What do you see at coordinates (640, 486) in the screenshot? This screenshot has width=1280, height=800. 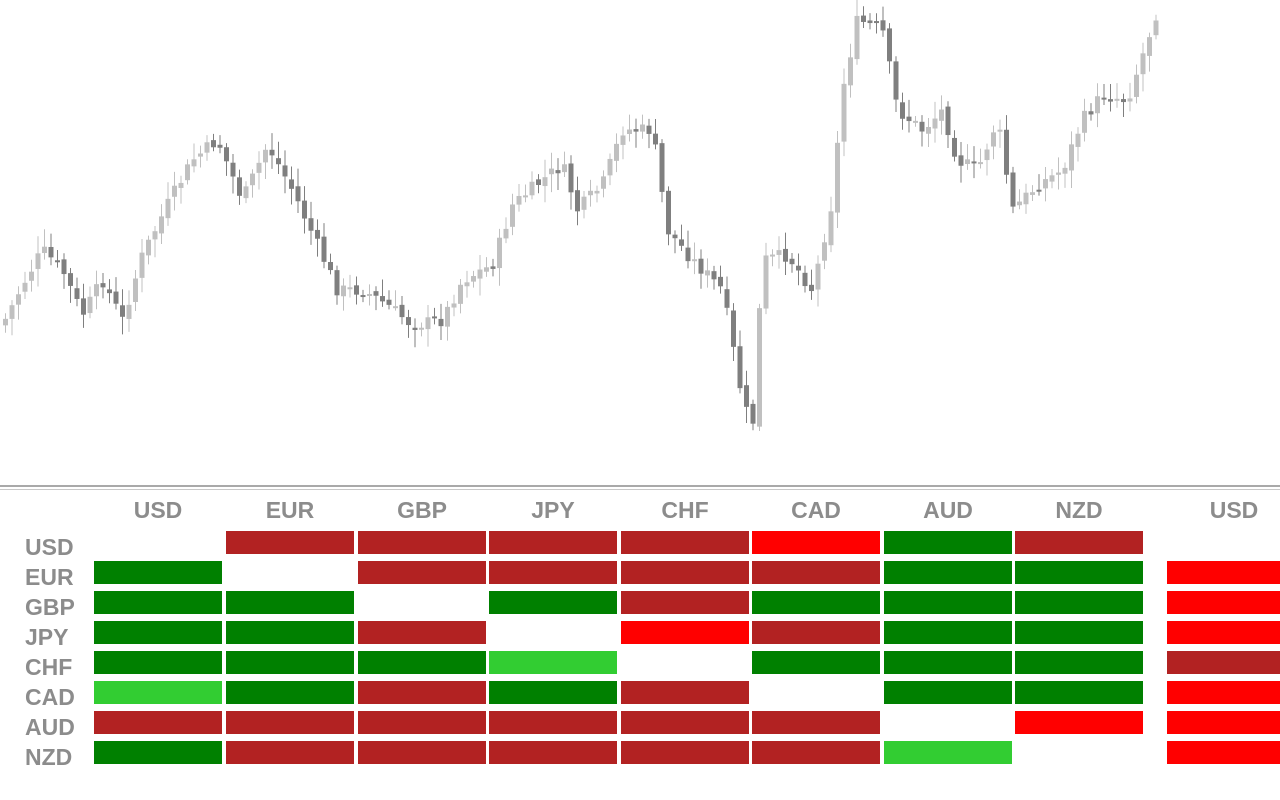 I see `subwindow-separator` at bounding box center [640, 486].